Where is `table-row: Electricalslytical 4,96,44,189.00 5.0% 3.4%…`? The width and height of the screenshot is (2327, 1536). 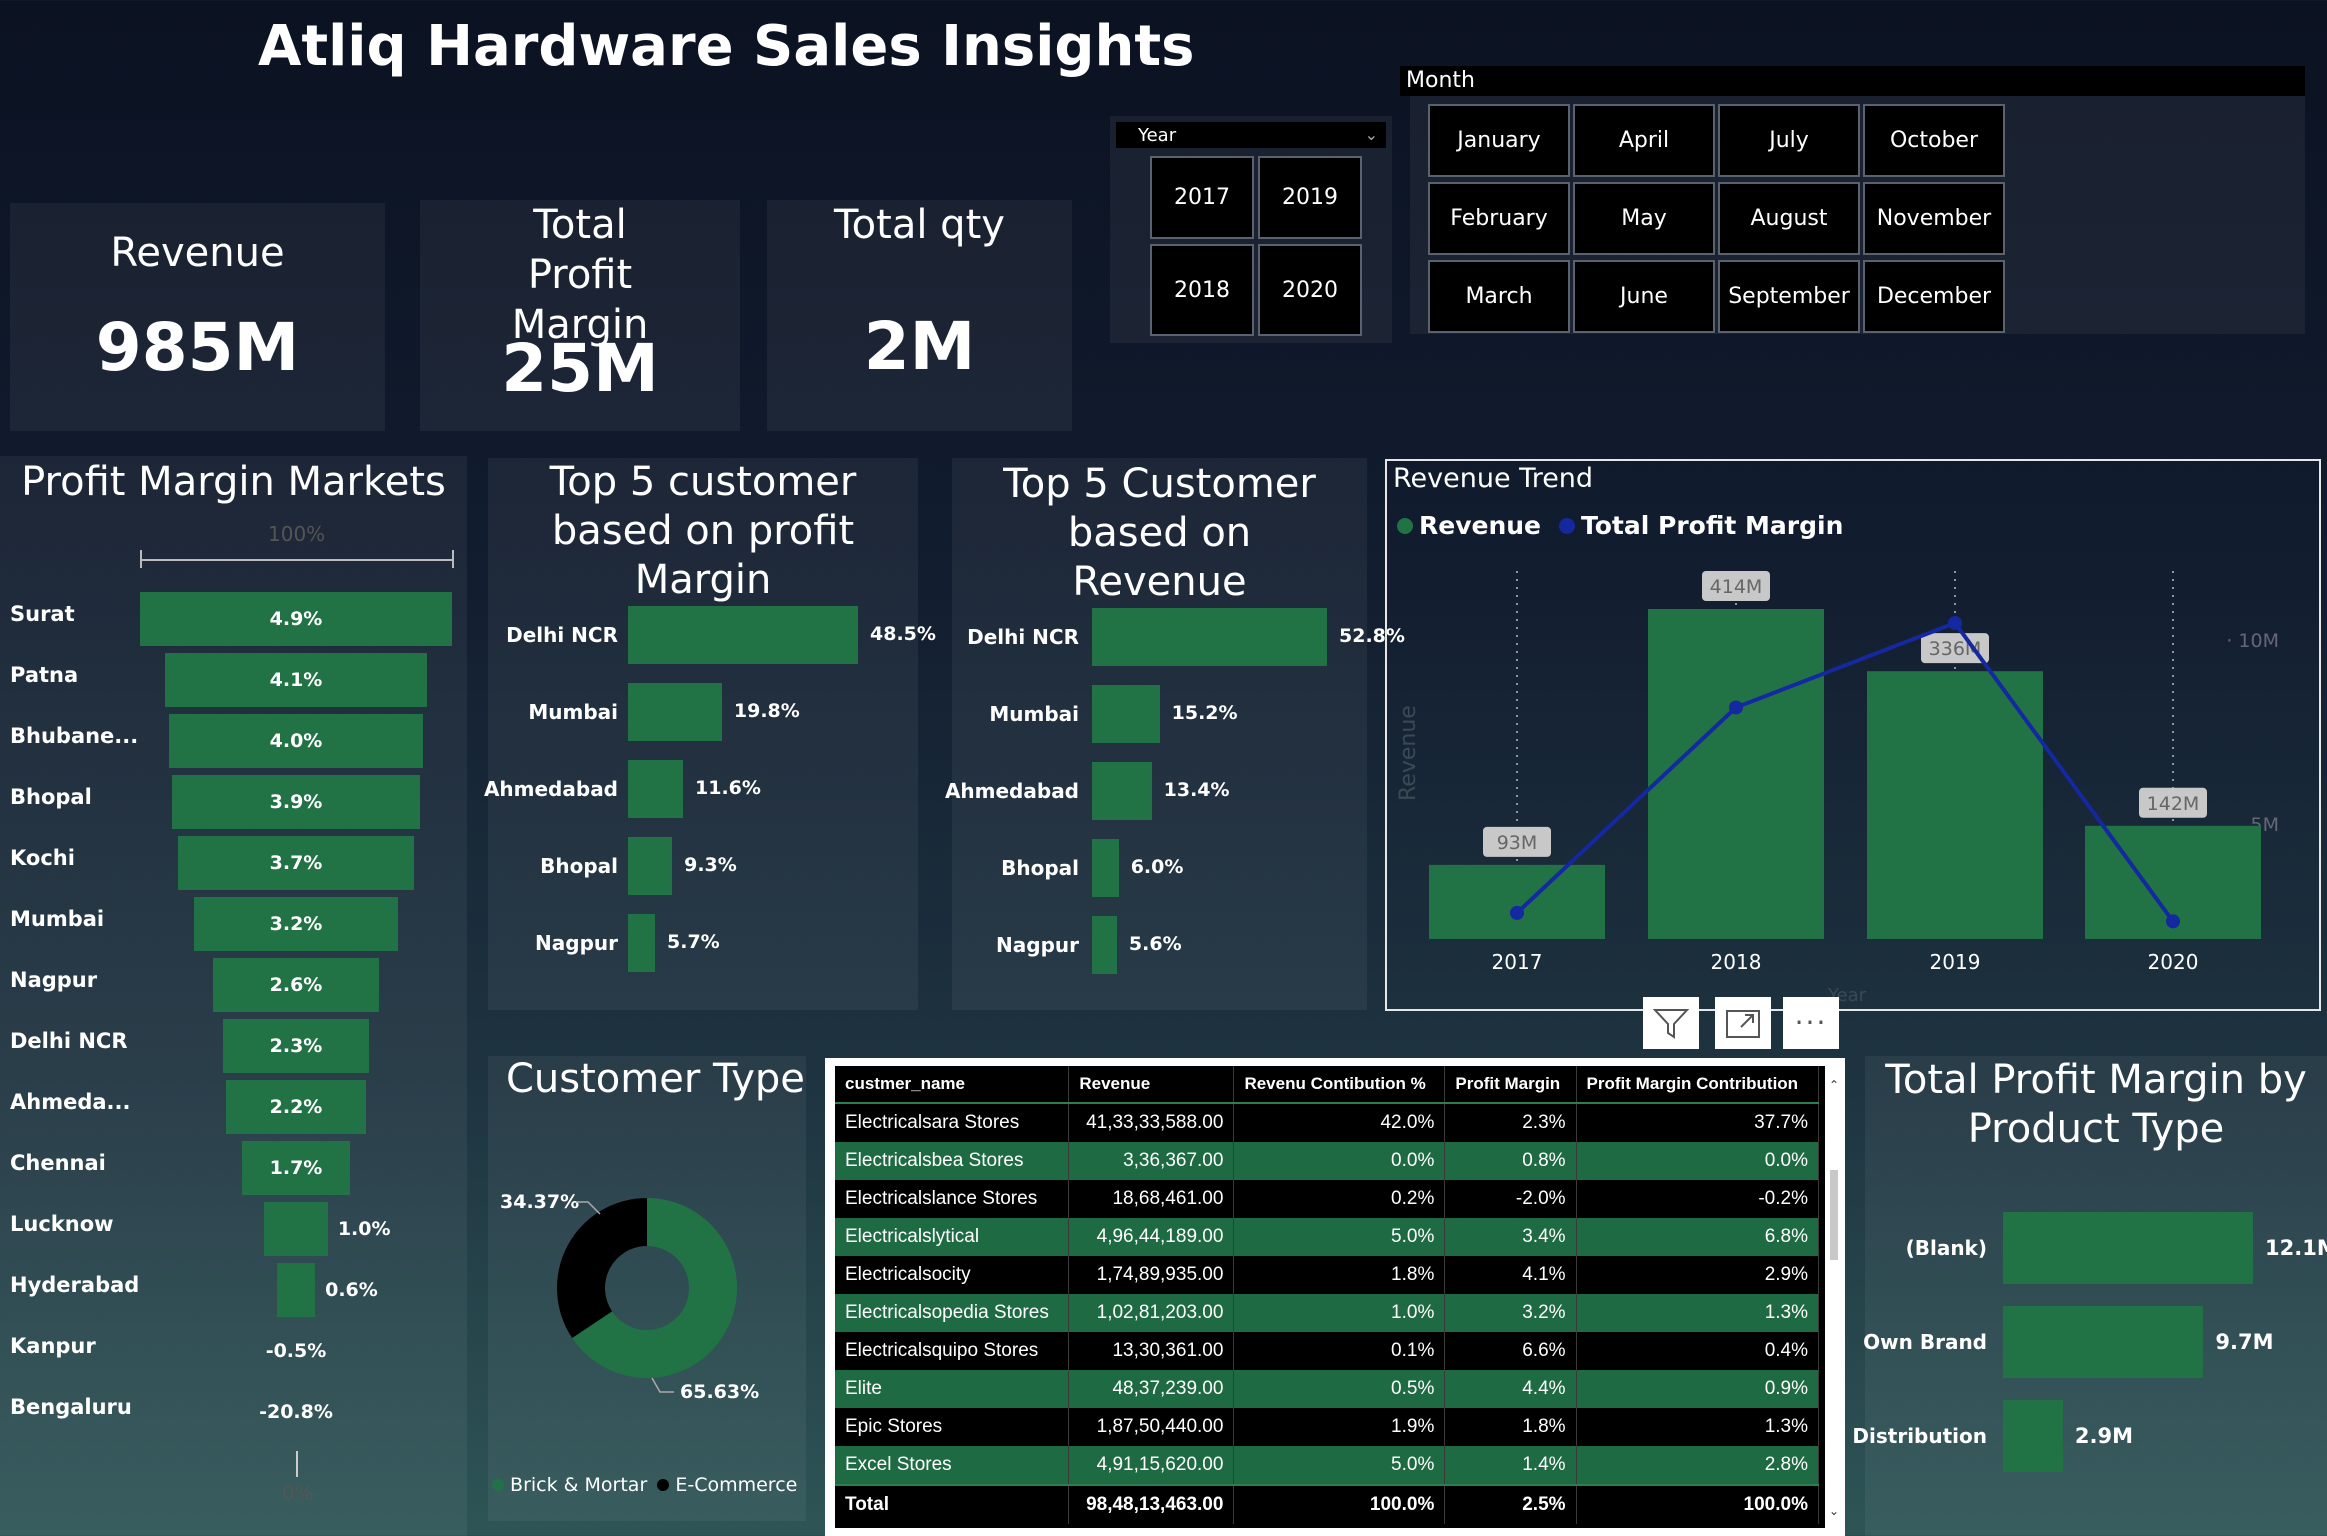 table-row: Electricalslytical 4,96,44,189.00 5.0% 3.4%… is located at coordinates (1327, 1237).